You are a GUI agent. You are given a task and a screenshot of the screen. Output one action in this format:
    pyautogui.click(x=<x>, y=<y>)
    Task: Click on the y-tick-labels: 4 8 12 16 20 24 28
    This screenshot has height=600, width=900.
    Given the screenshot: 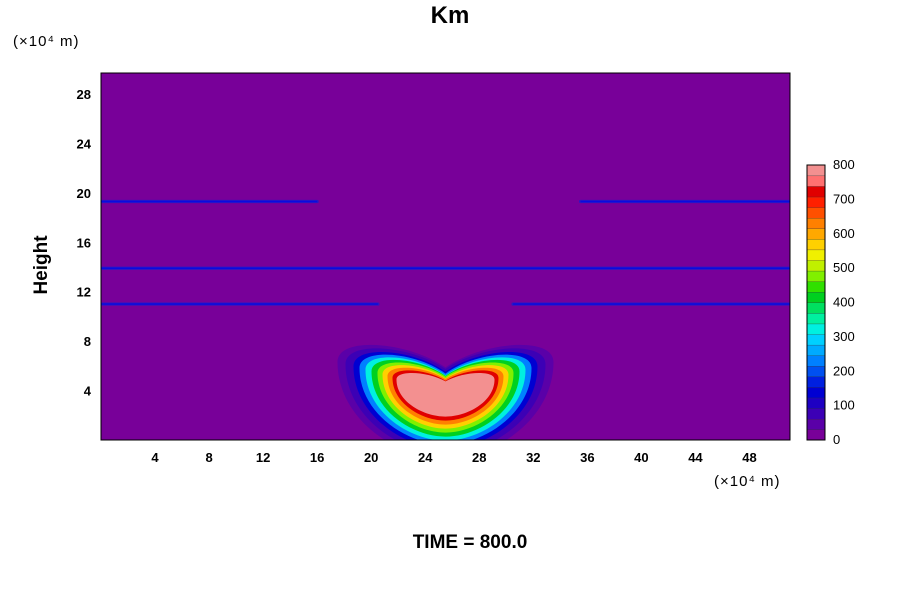 What is the action you would take?
    pyautogui.click(x=84, y=243)
    